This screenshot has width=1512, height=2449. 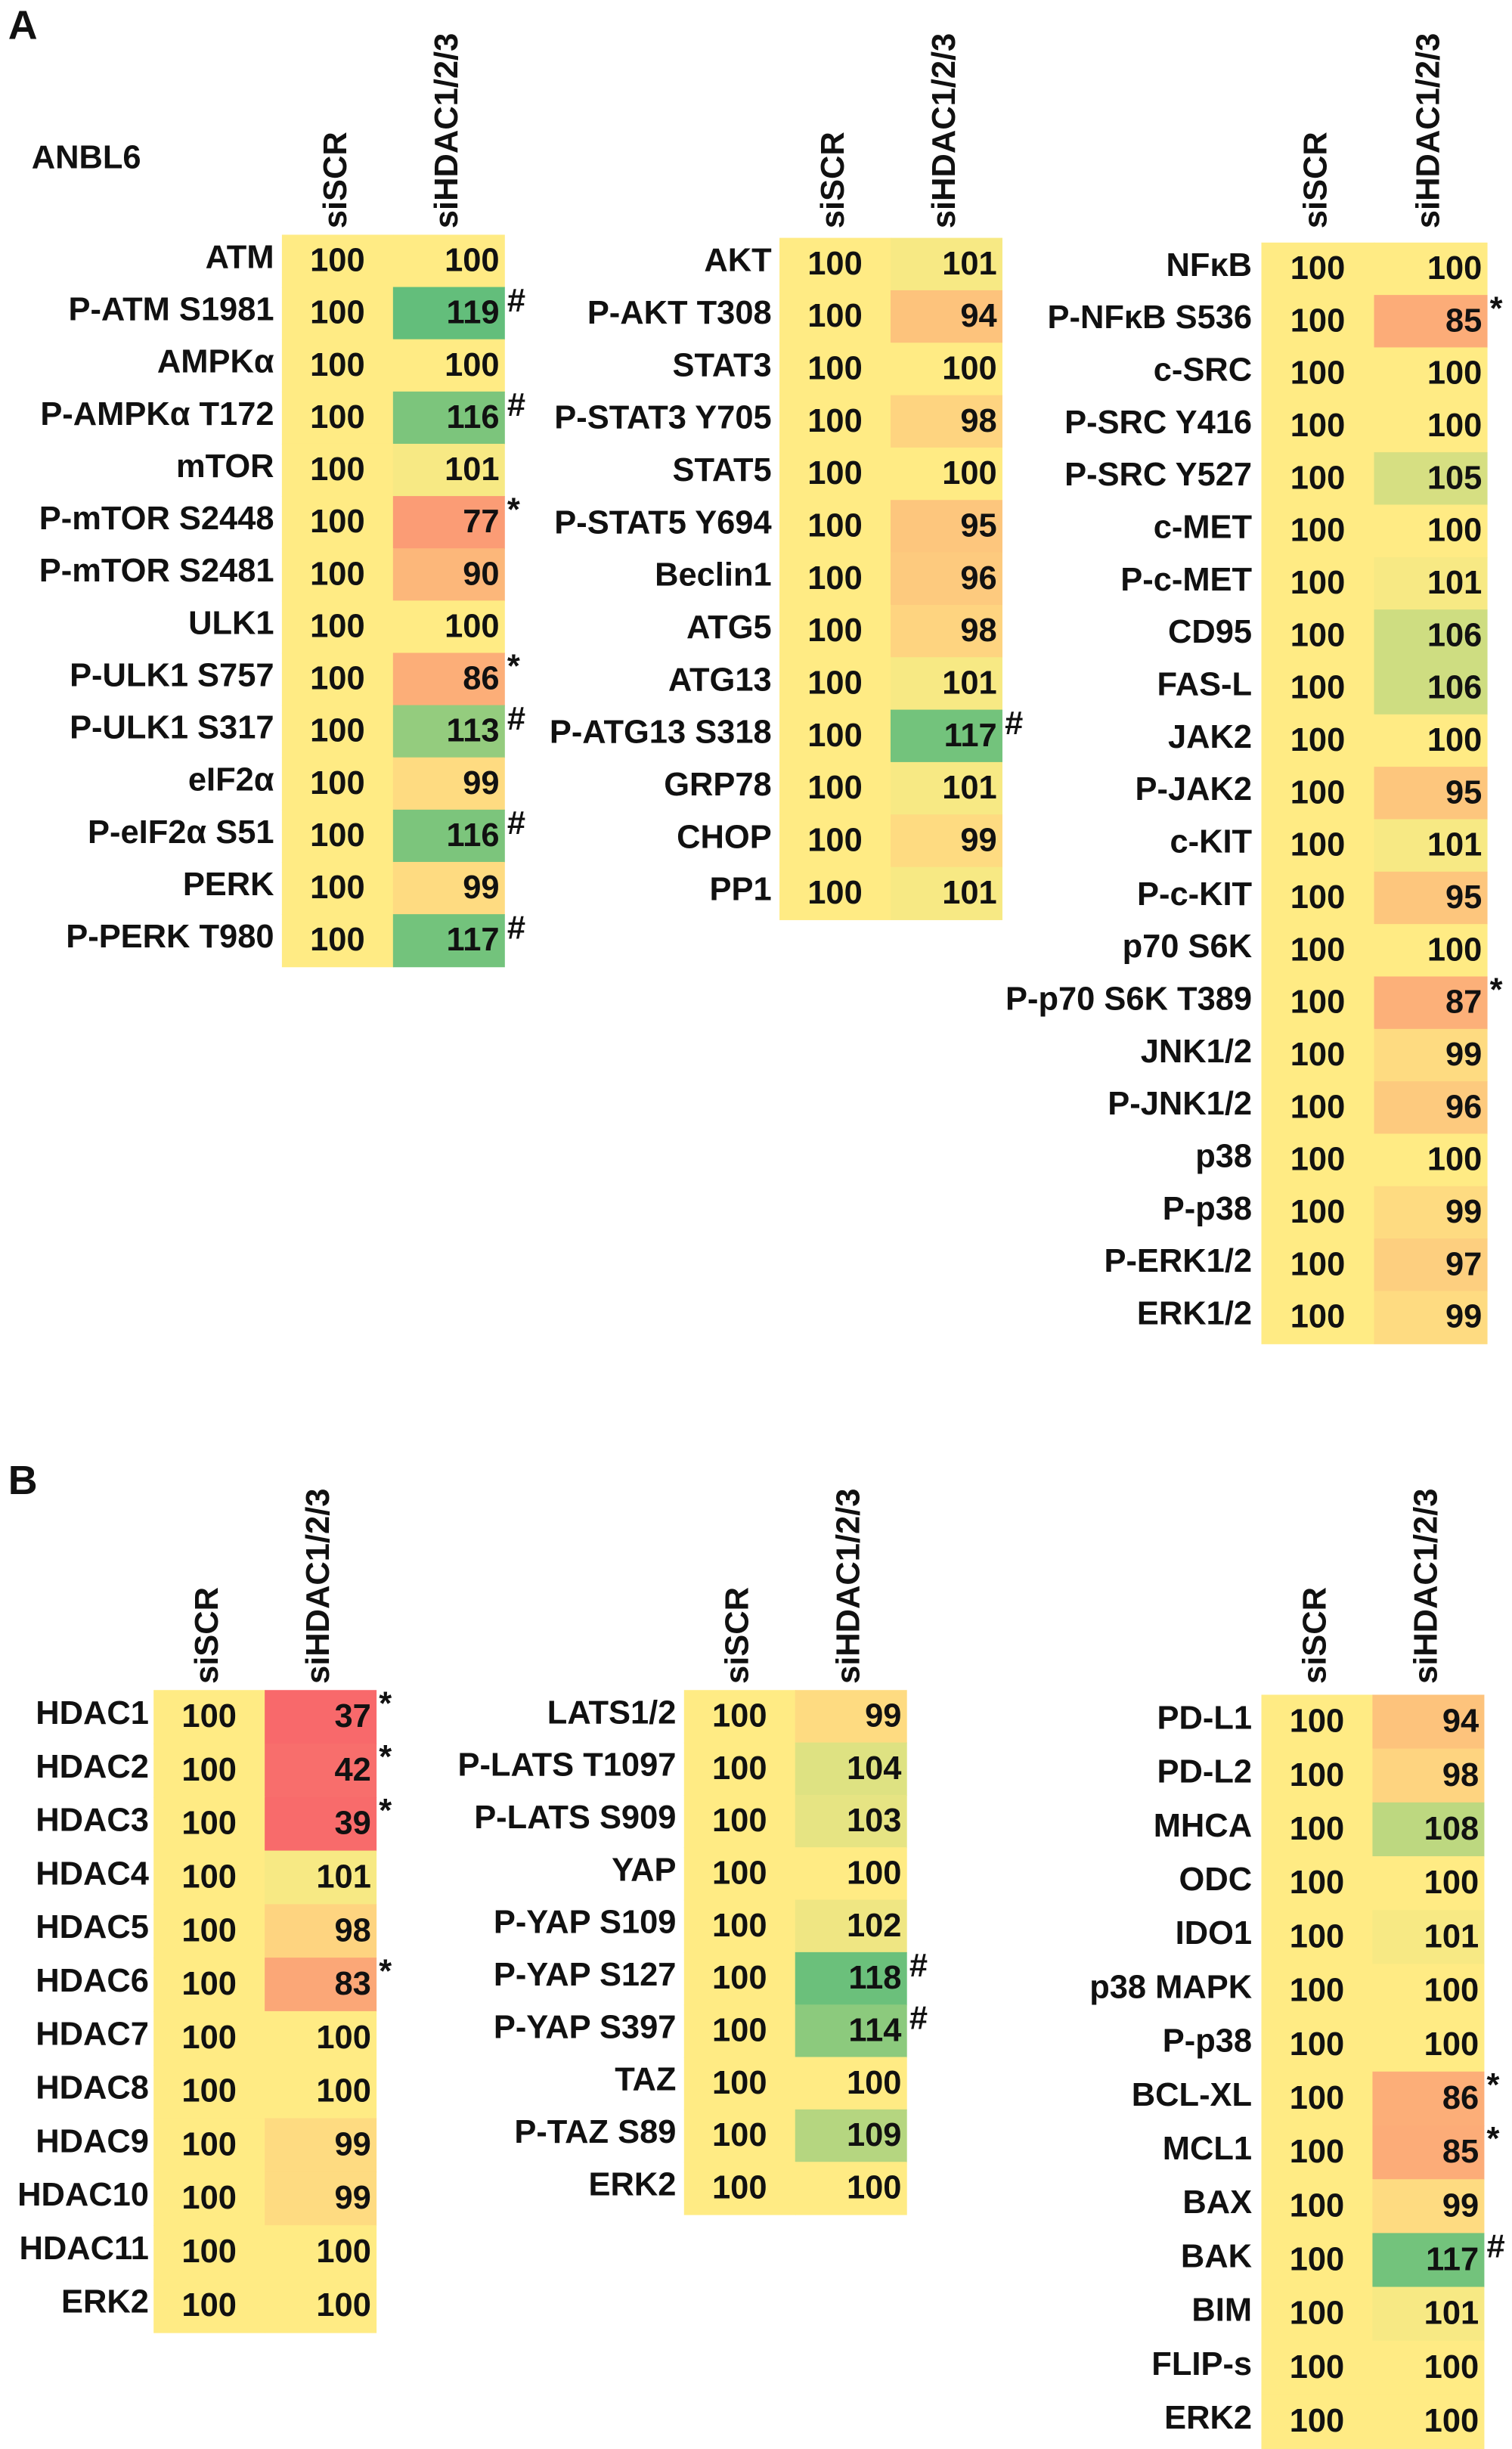 What do you see at coordinates (1463, 1107) in the screenshot?
I see `cell-value: 96` at bounding box center [1463, 1107].